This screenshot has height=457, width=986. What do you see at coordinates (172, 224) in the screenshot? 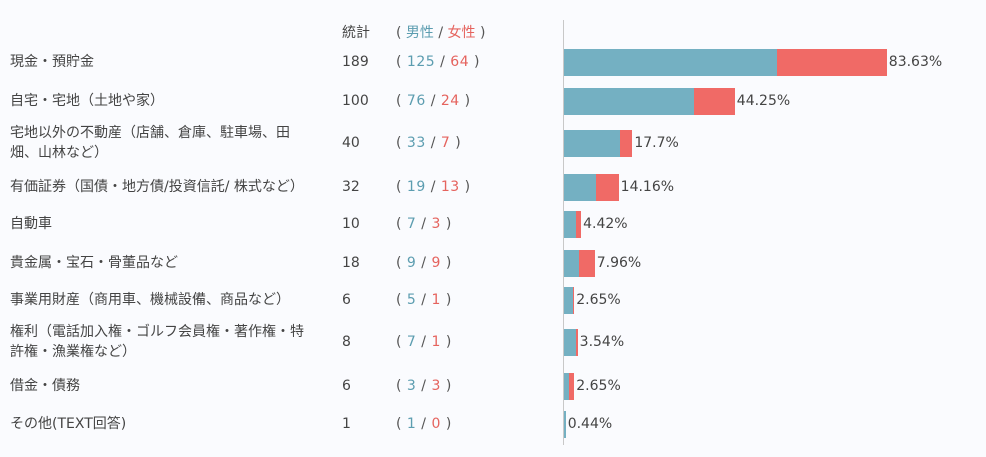
I see `row-label: 自動車` at bounding box center [172, 224].